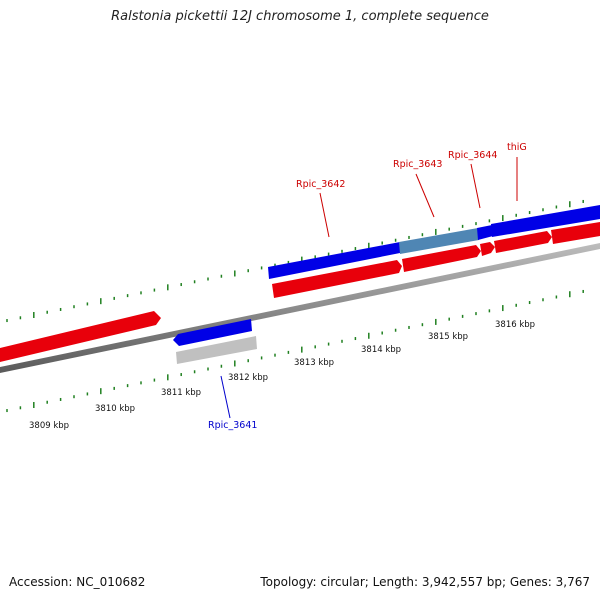 The image size is (600, 600). I want to click on scale-label: 3812 kbp, so click(248, 378).